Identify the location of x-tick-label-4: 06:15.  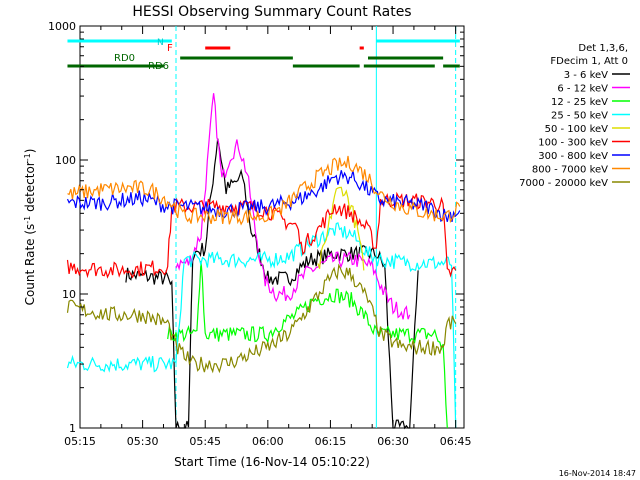
(331, 441).